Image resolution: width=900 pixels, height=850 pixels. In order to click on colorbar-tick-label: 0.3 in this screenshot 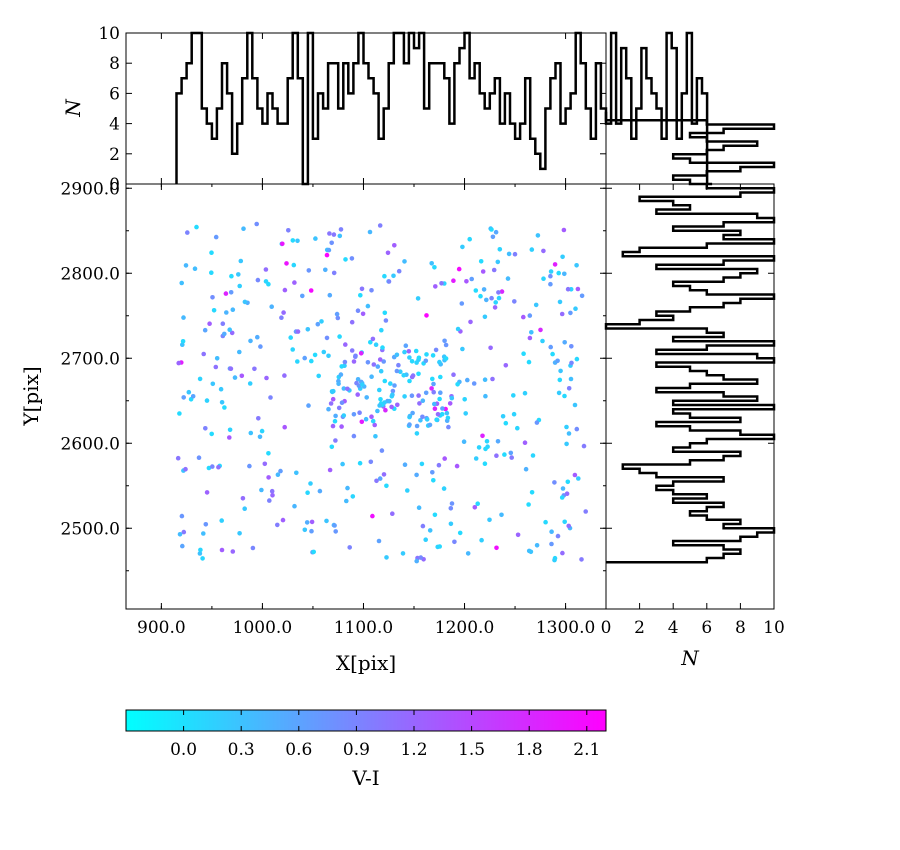, I will do `click(241, 750)`.